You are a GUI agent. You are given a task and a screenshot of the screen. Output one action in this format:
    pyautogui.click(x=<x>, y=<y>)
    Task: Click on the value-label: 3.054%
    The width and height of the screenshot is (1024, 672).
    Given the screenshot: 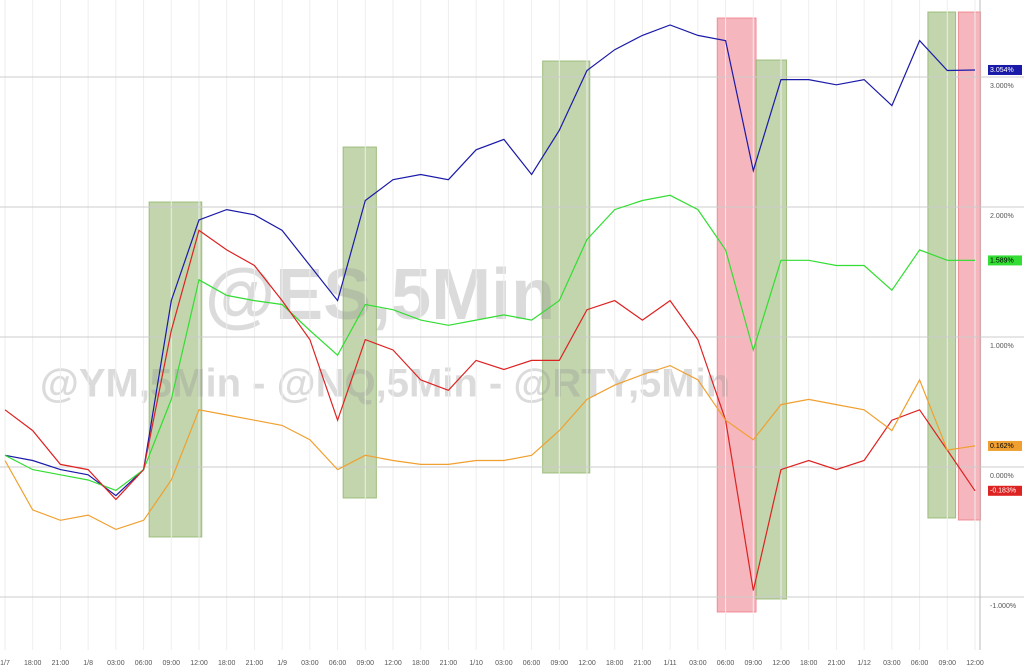 What is the action you would take?
    pyautogui.click(x=1002, y=70)
    